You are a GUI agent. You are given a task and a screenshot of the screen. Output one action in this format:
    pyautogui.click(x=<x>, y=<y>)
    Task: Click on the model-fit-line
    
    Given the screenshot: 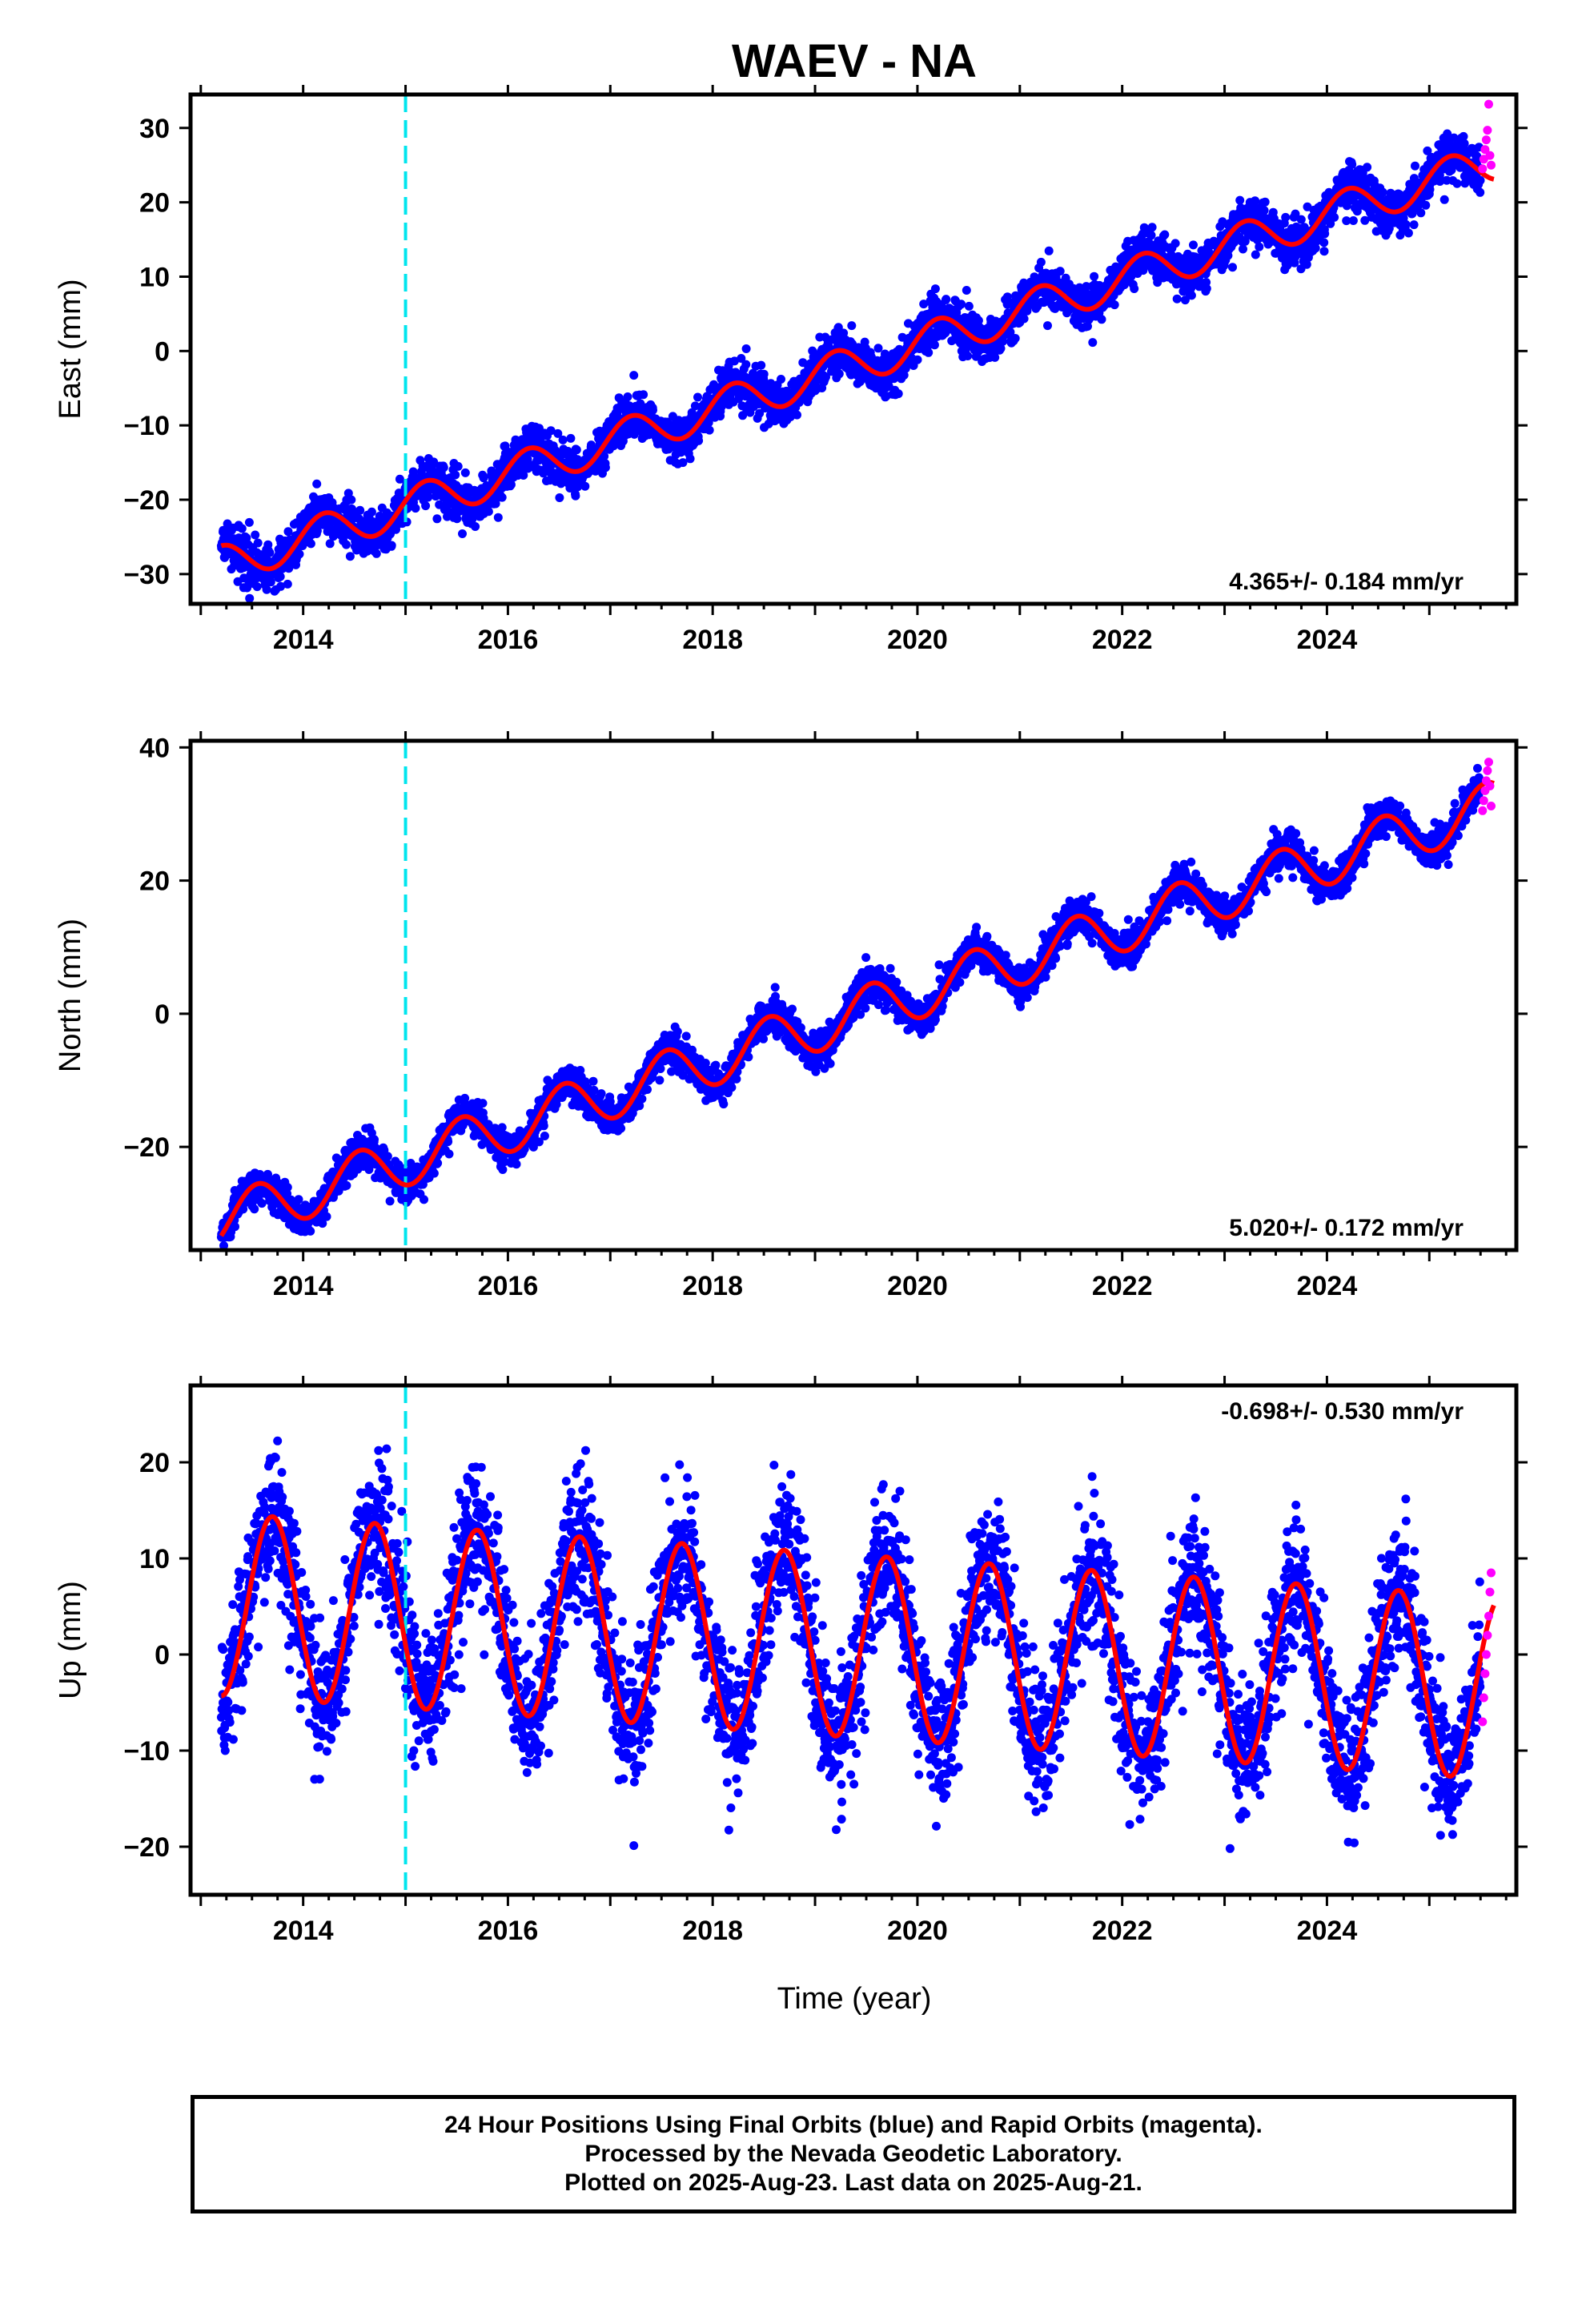 What is the action you would take?
    pyautogui.click(x=857, y=362)
    